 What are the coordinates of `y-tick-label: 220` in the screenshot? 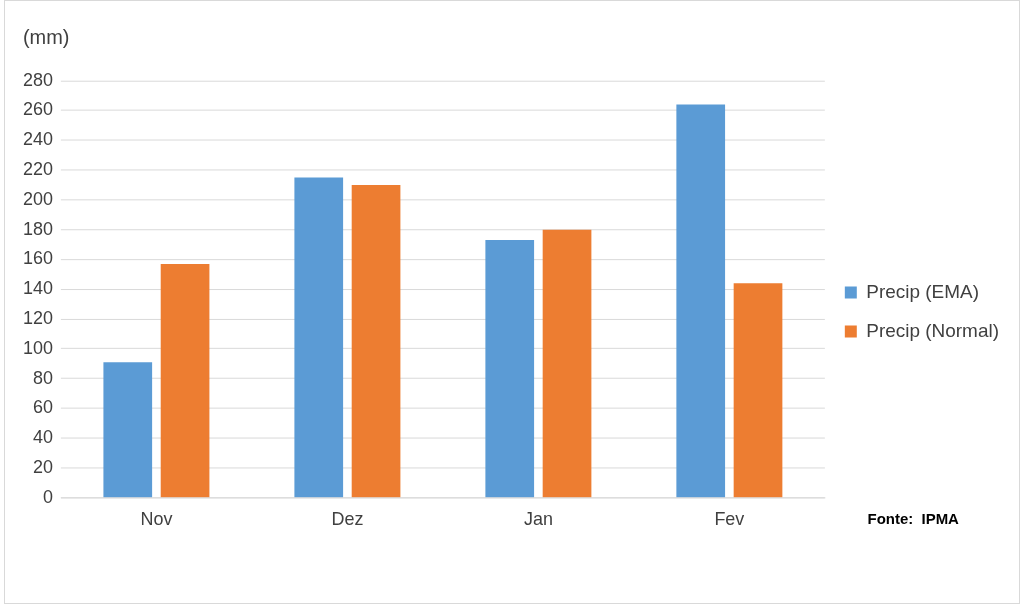 It's located at (37, 169).